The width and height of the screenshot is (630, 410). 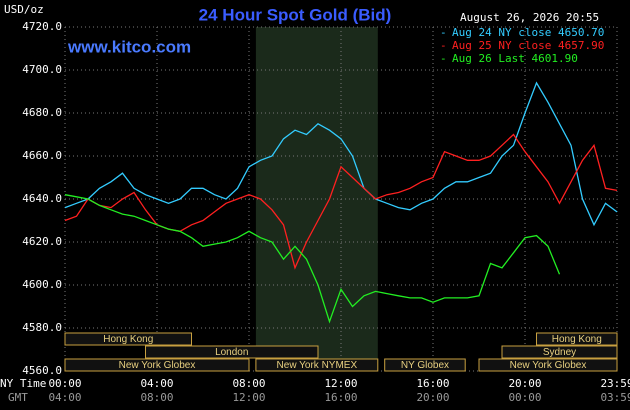 I want to click on timestamp: August 26, 2026 20:55, so click(x=529, y=17).